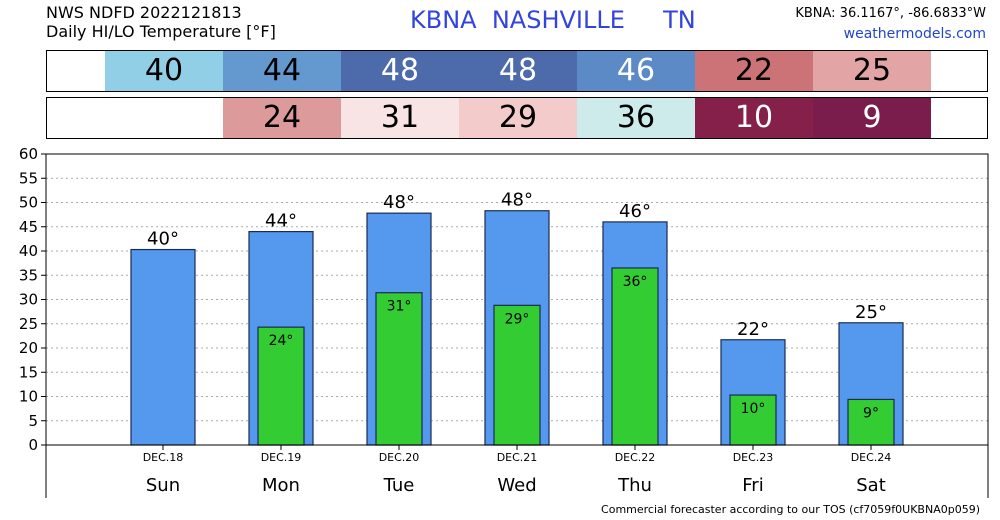  I want to click on lo-bar-label: 29°, so click(517, 319).